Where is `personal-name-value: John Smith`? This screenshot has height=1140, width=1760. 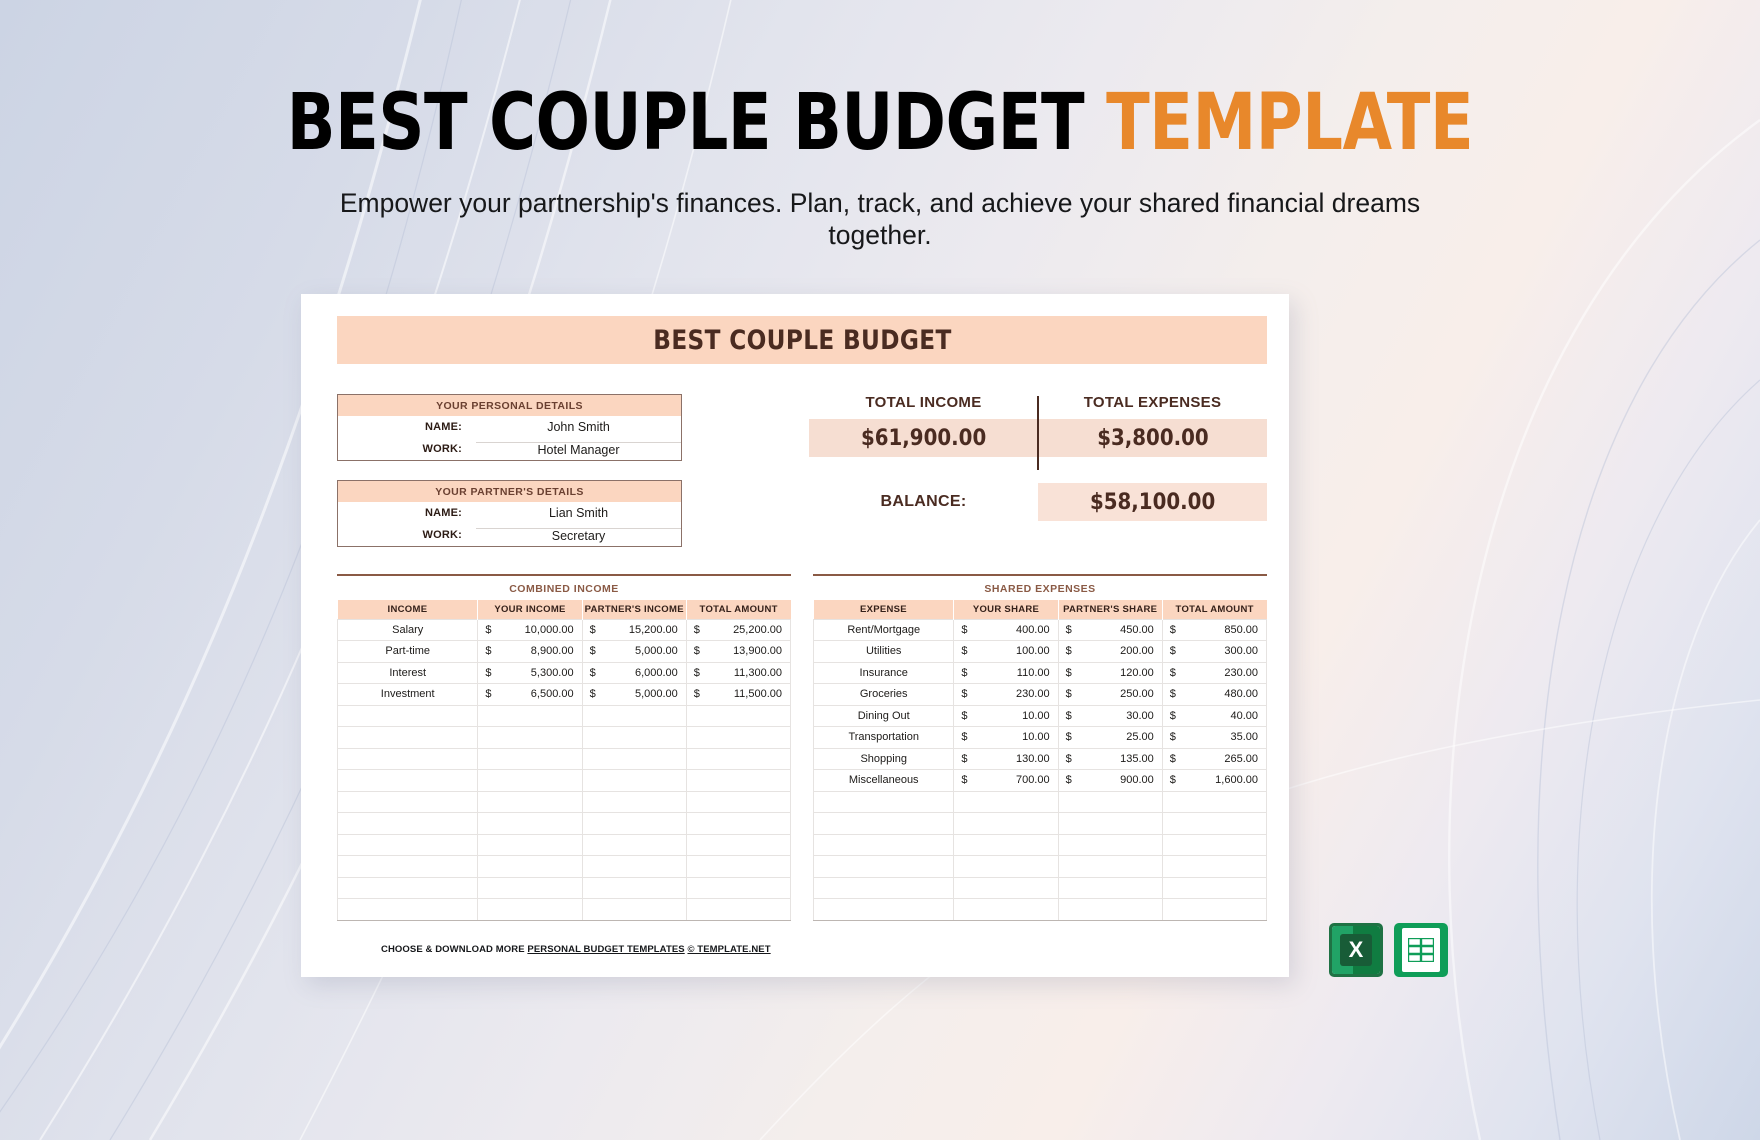
personal-name-value: John Smith is located at coordinates (578, 427).